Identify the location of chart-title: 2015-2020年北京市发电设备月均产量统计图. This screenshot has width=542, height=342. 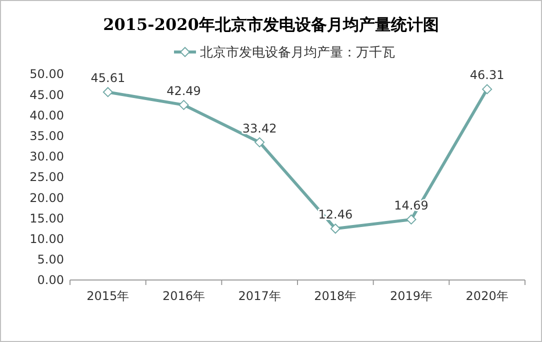
(271, 24).